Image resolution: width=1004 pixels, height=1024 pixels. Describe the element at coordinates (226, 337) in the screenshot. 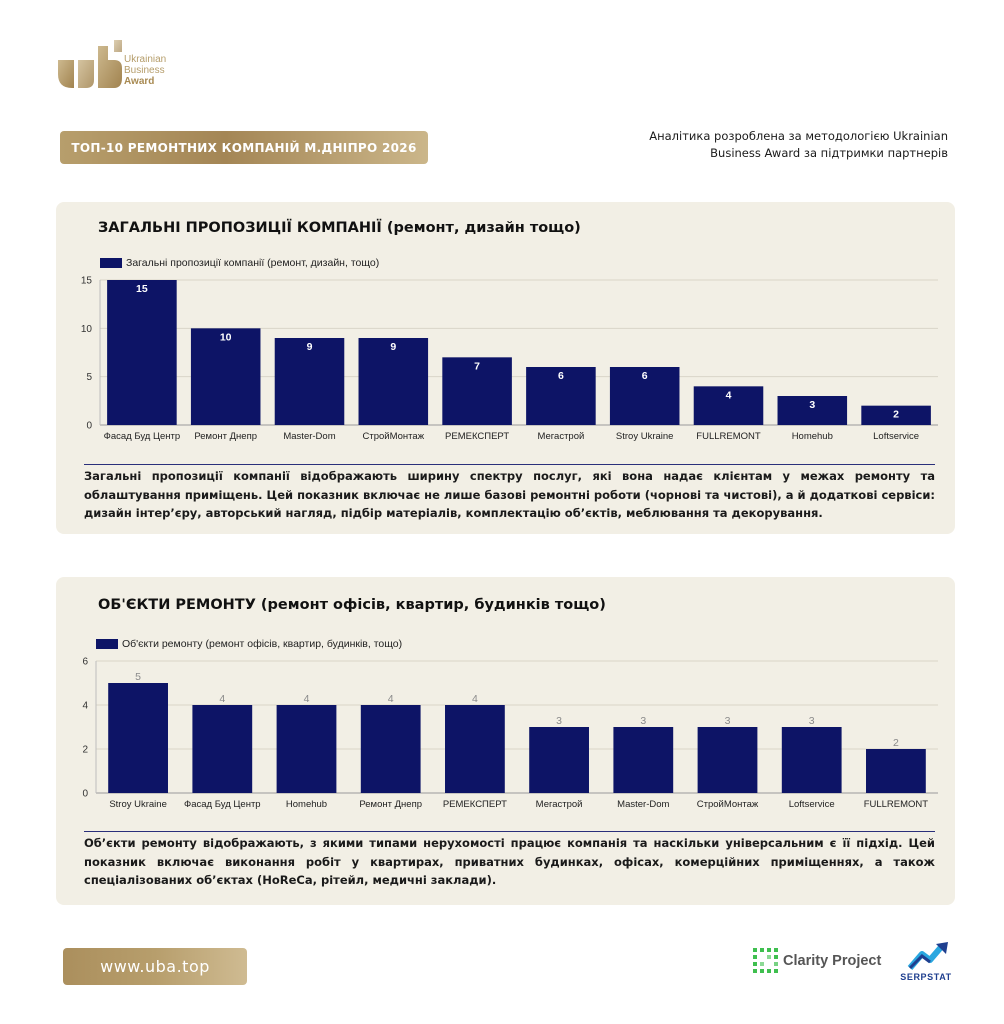

I see `data-label: 10` at that location.